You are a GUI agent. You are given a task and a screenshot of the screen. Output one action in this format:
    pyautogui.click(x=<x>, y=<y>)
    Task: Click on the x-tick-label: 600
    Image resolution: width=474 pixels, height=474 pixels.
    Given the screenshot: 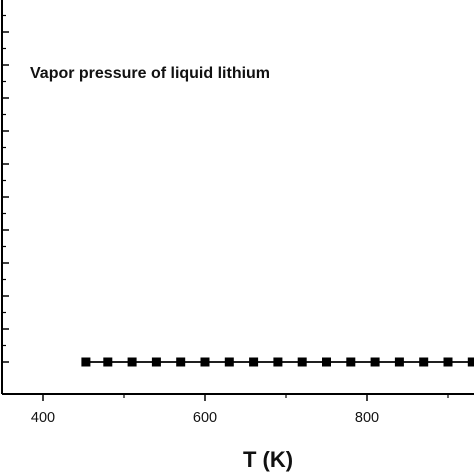 What is the action you would take?
    pyautogui.click(x=205, y=418)
    